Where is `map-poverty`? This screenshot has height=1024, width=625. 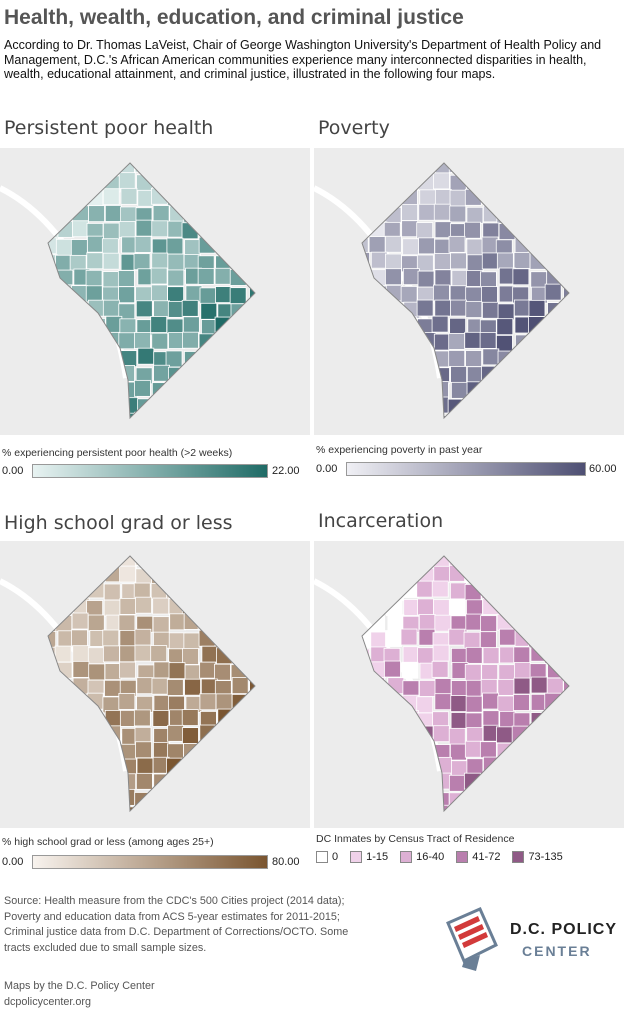
map-poverty is located at coordinates (469, 291).